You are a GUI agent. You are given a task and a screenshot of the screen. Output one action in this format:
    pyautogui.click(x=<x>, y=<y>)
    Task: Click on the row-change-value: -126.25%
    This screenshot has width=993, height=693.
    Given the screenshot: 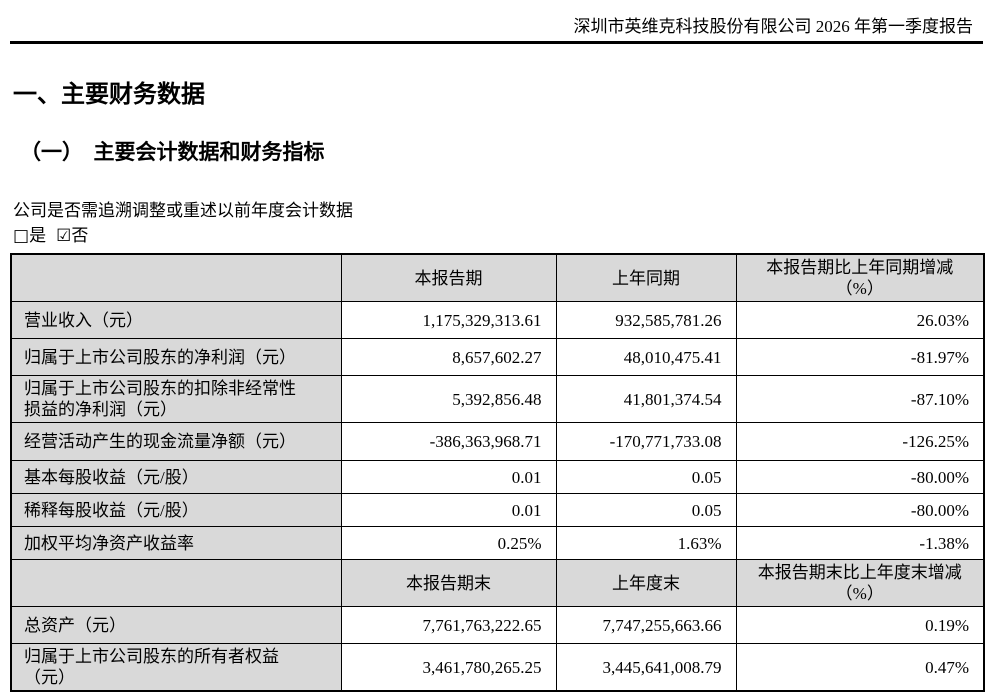 What is the action you would take?
    pyautogui.click(x=860, y=441)
    